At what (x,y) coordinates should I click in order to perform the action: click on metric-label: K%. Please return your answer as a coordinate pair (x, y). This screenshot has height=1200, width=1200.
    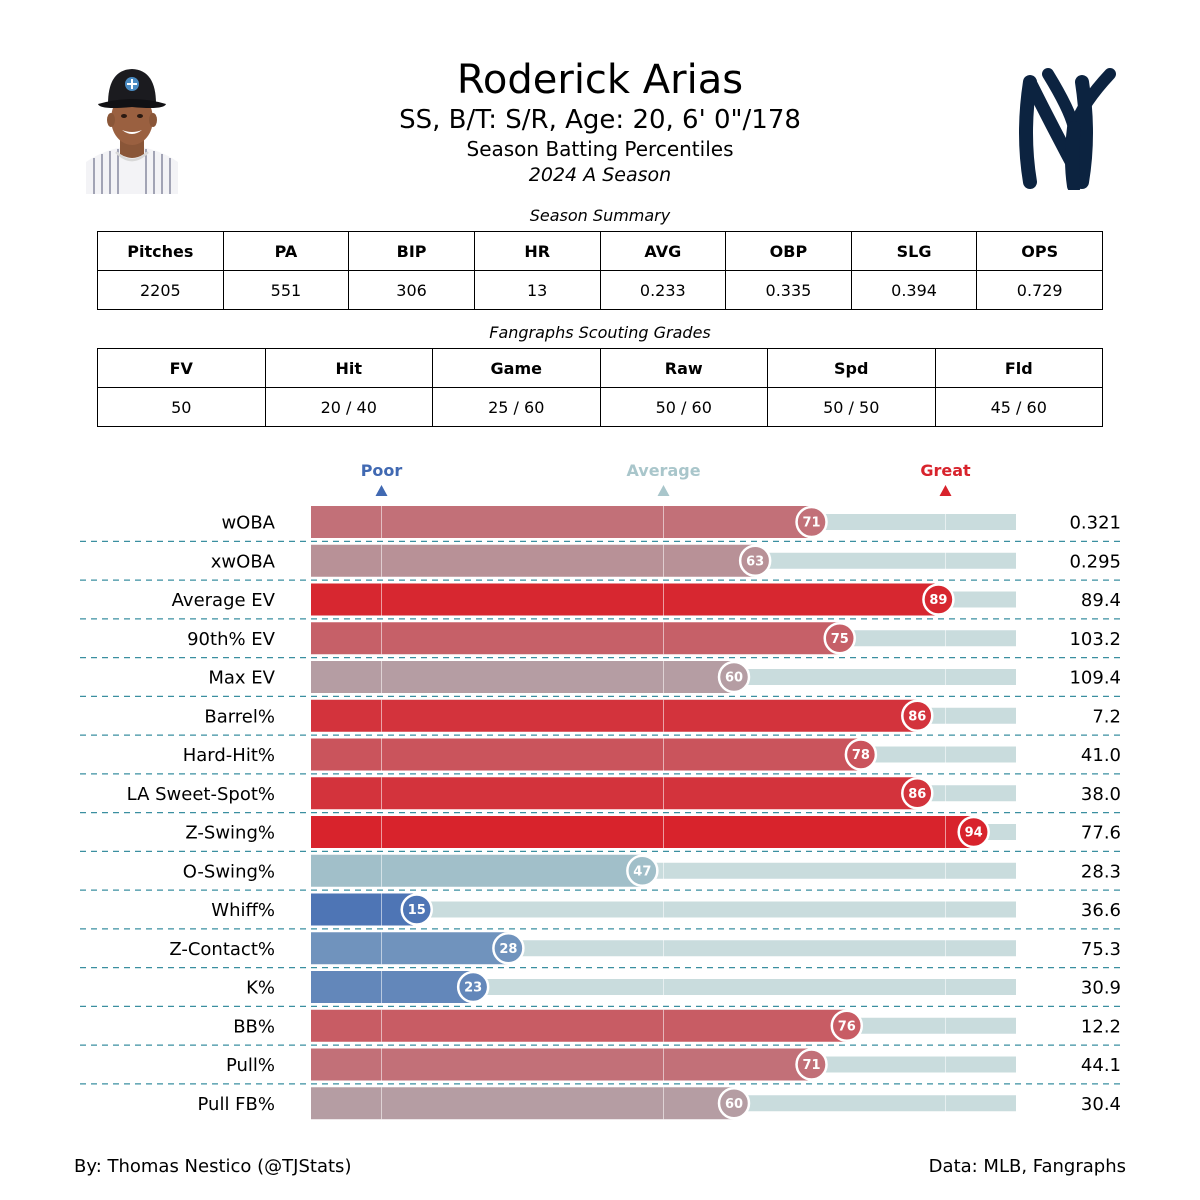
    Looking at the image, I should click on (260, 988).